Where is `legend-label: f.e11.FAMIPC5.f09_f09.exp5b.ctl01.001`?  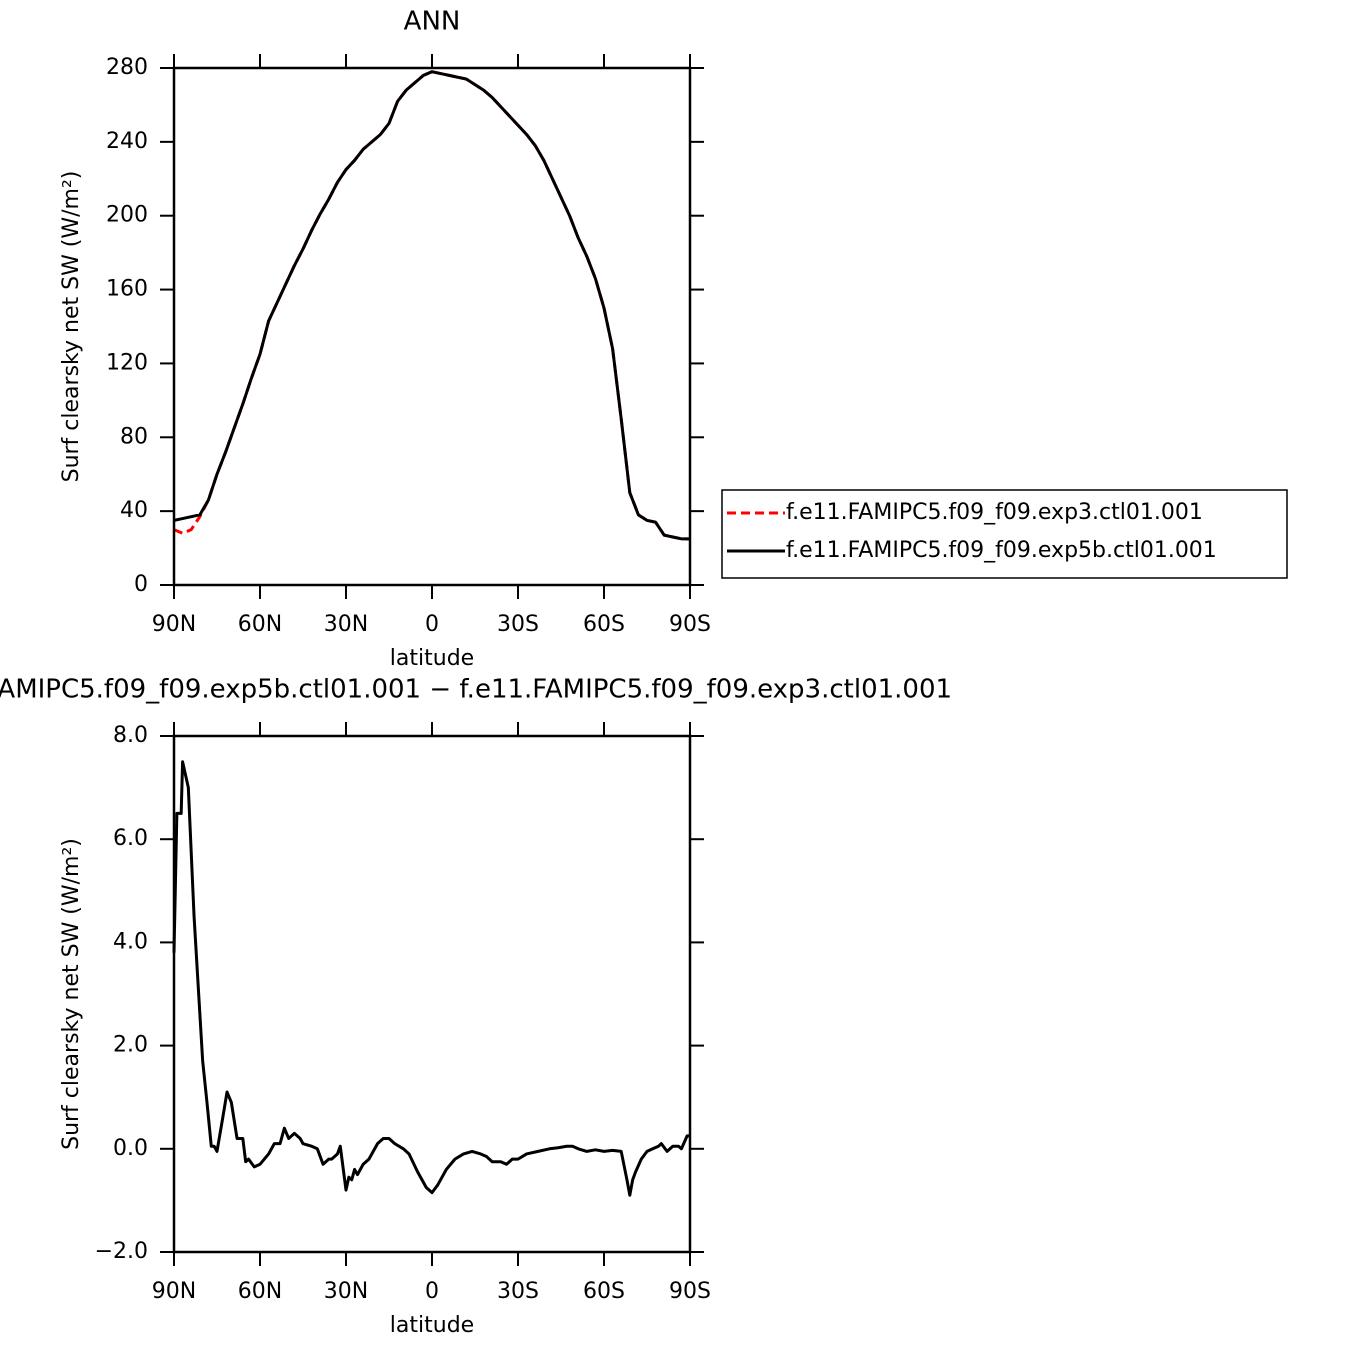 legend-label: f.e11.FAMIPC5.f09_f09.exp5b.ctl01.001 is located at coordinates (1001, 550).